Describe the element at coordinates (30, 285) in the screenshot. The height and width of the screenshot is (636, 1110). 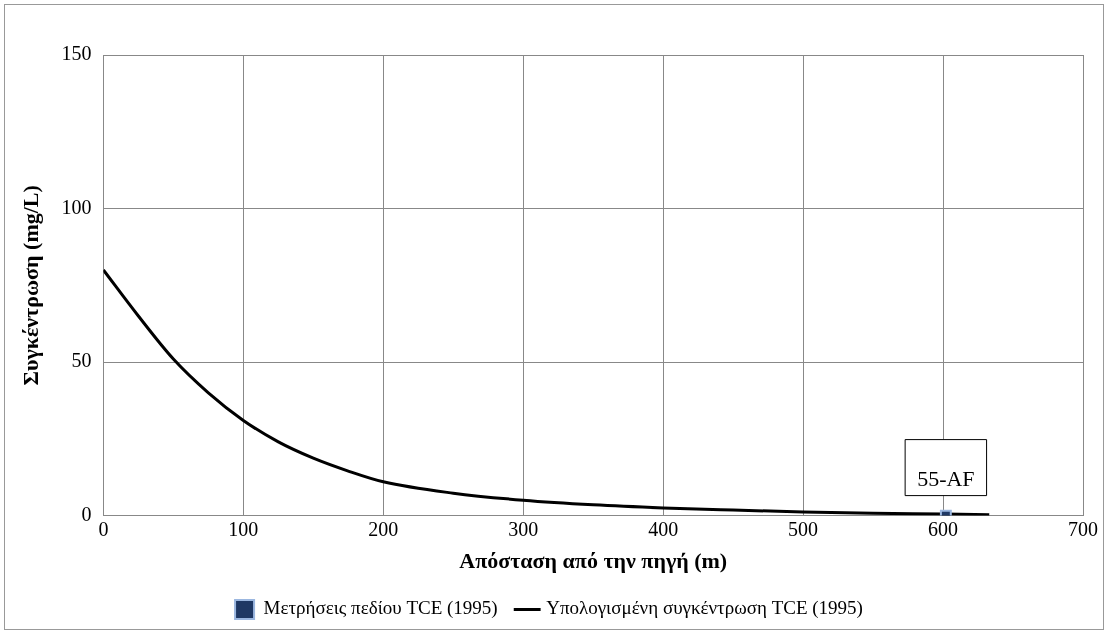
I see `y-axis-title: Συγκέντρωση (mg/L)` at that location.